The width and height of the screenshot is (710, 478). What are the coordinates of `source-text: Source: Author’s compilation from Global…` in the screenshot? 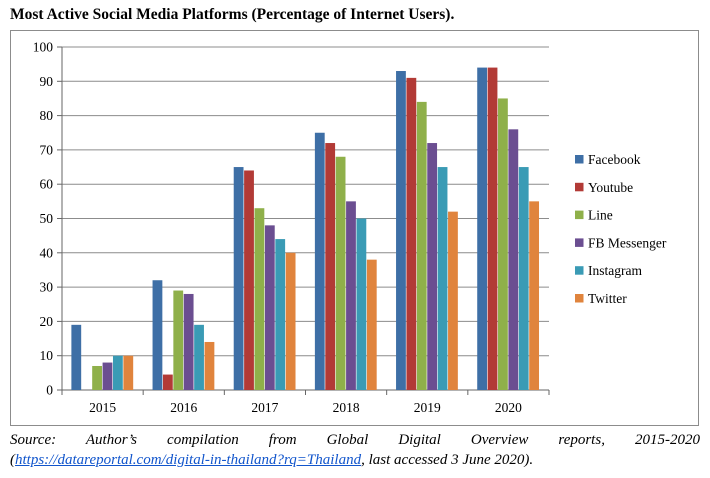 It's located at (355, 440).